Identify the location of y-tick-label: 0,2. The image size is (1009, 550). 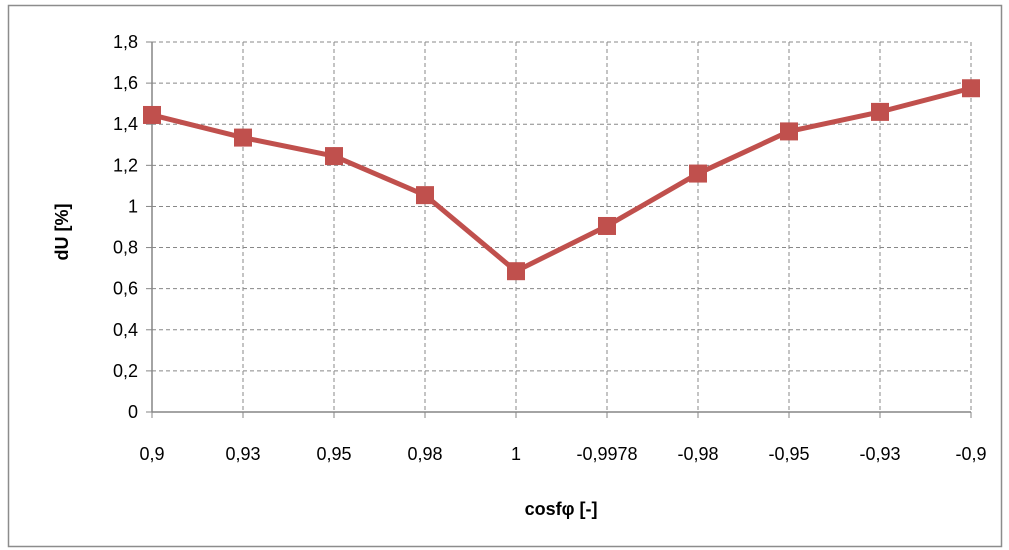
(125, 371).